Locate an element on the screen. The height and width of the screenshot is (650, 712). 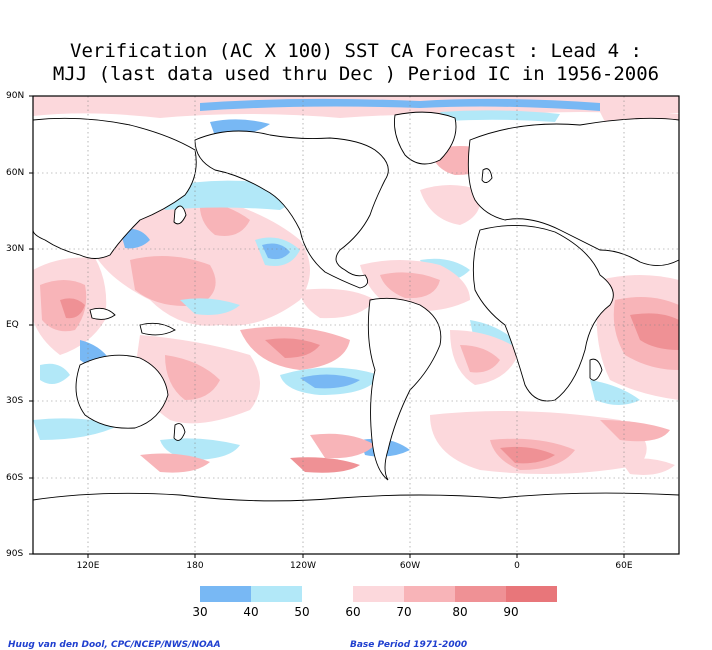
japan is located at coordinates (180, 215).